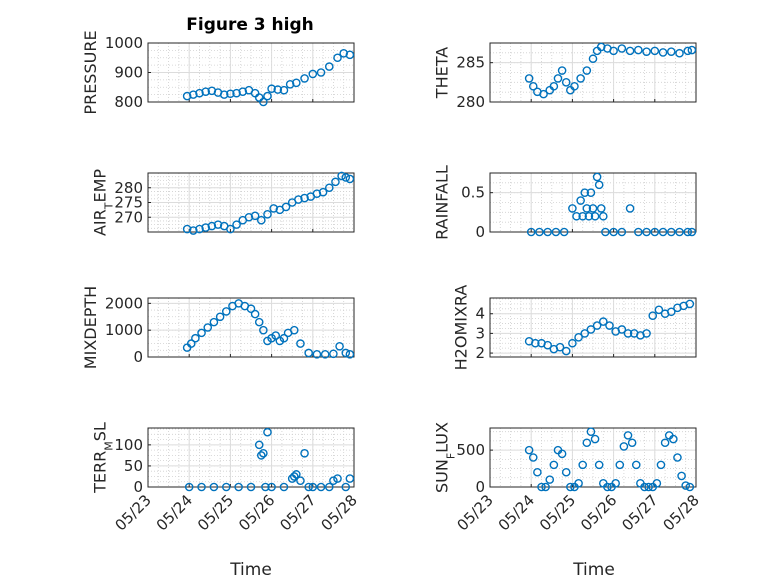  Describe the element at coordinates (133, 466) in the screenshot. I see `terr-msl-y-tick-label: 50` at that location.